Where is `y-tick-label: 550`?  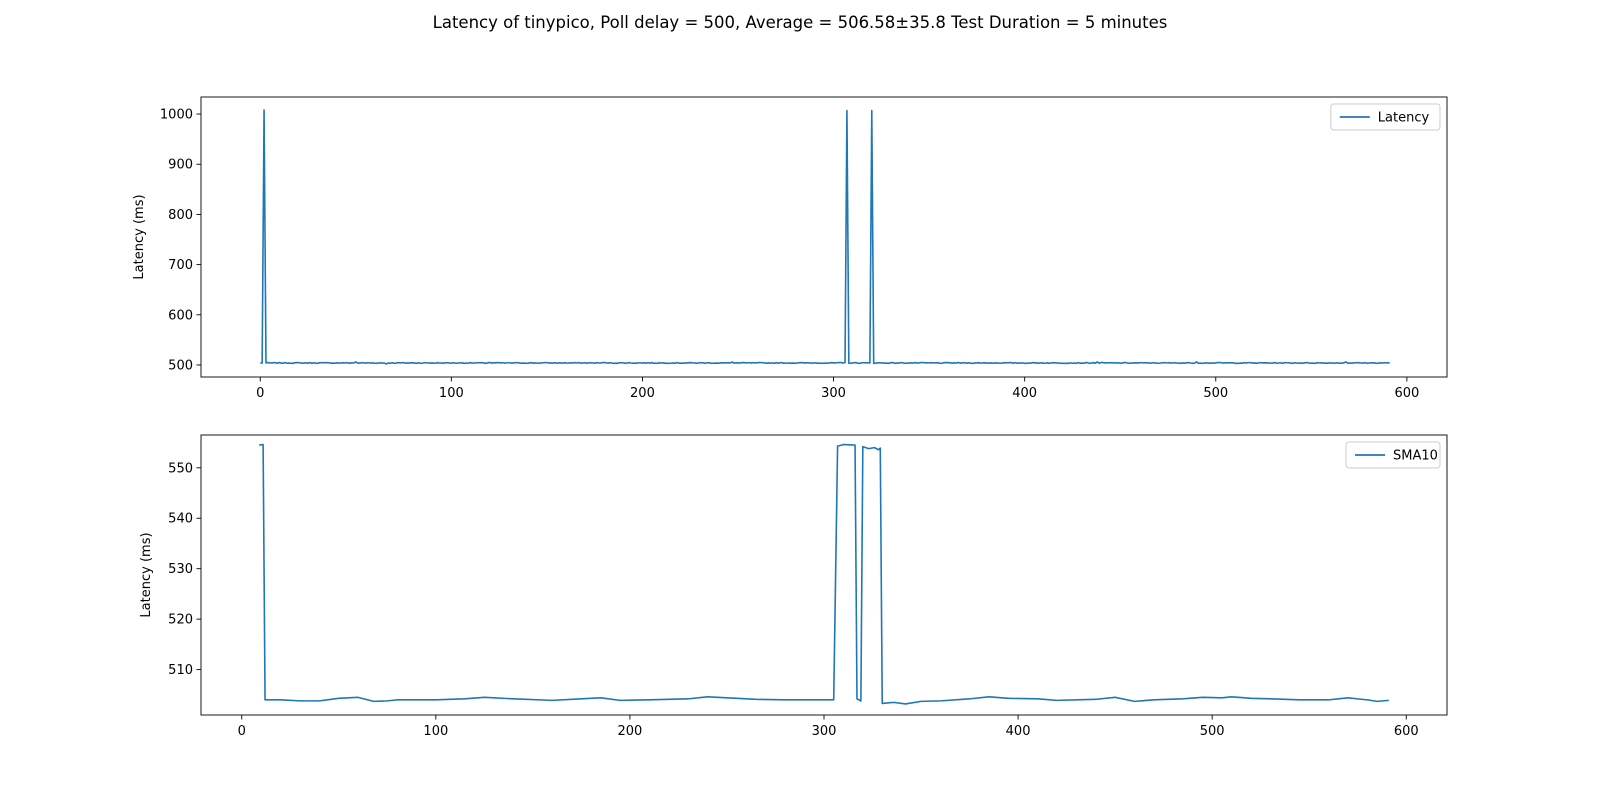 y-tick-label: 550 is located at coordinates (180, 468).